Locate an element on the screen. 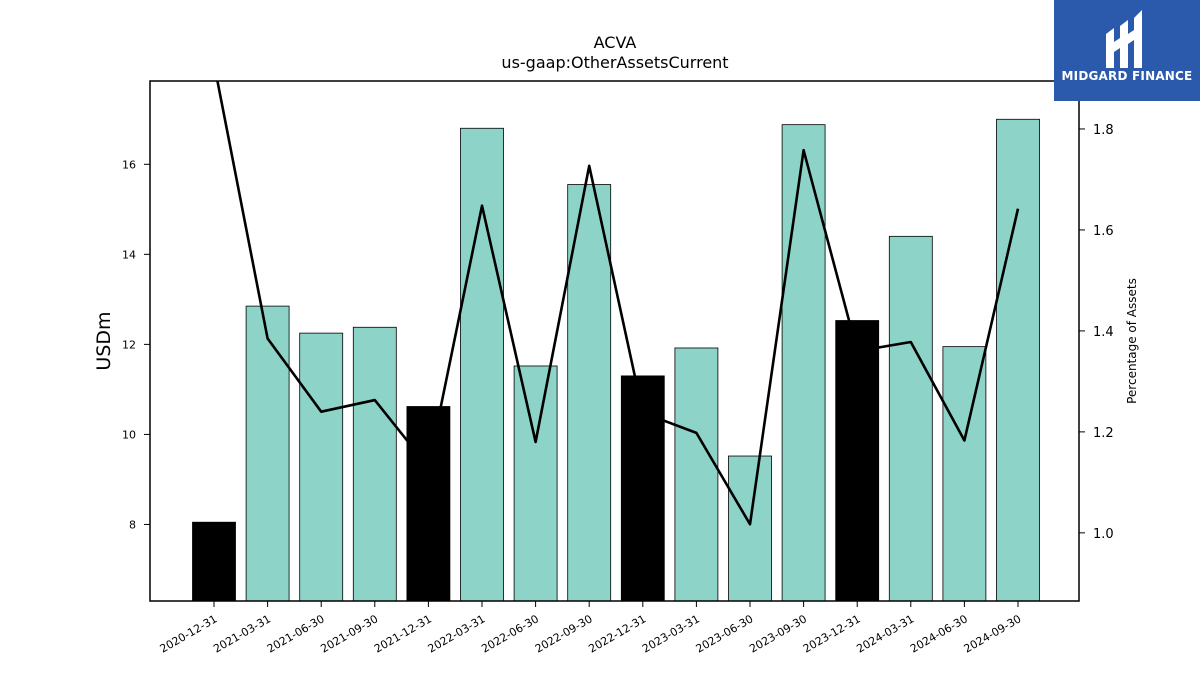  y2-axis-label: Percentage of Assets is located at coordinates (1132, 341).